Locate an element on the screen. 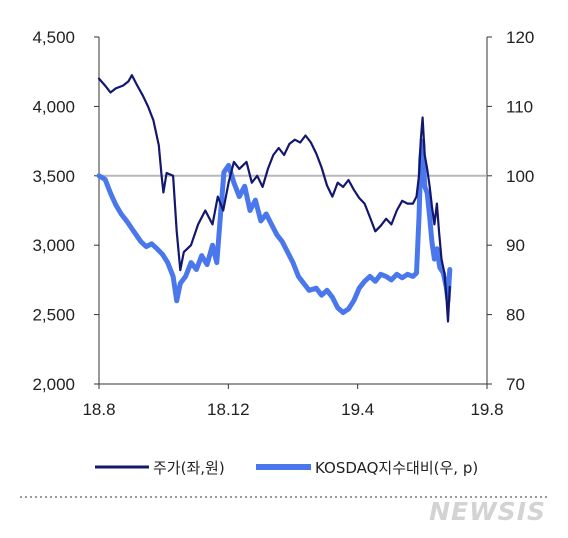  left-tick-label: 3,000 is located at coordinates (53, 245).